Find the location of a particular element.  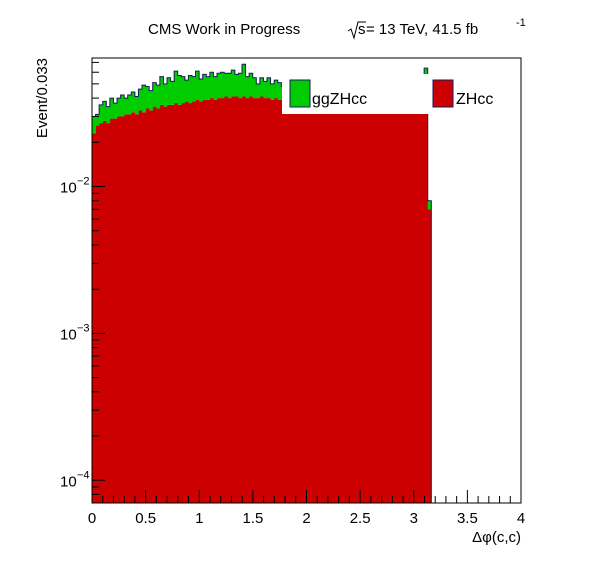

x-tick-label: 3 is located at coordinates (414, 518).